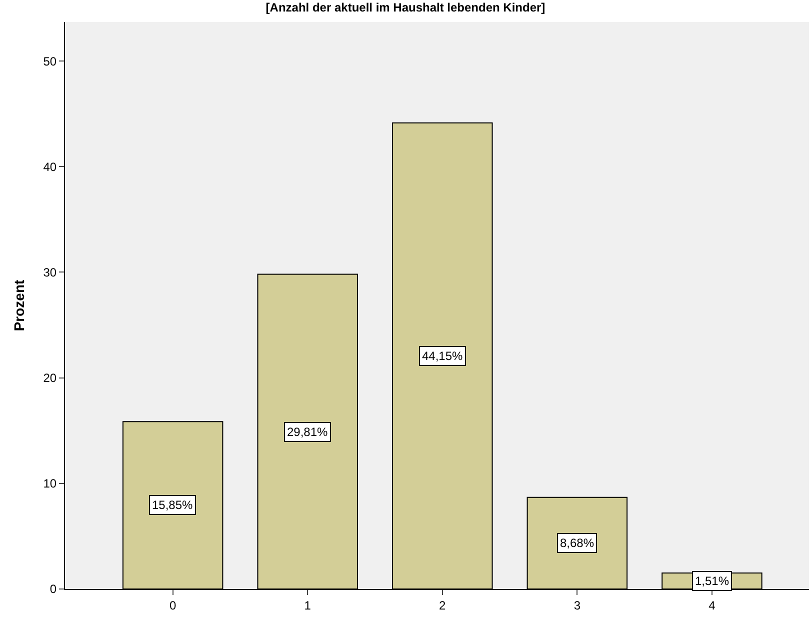 This screenshot has height=617, width=811. I want to click on y-tick-label: 40, so click(50, 167).